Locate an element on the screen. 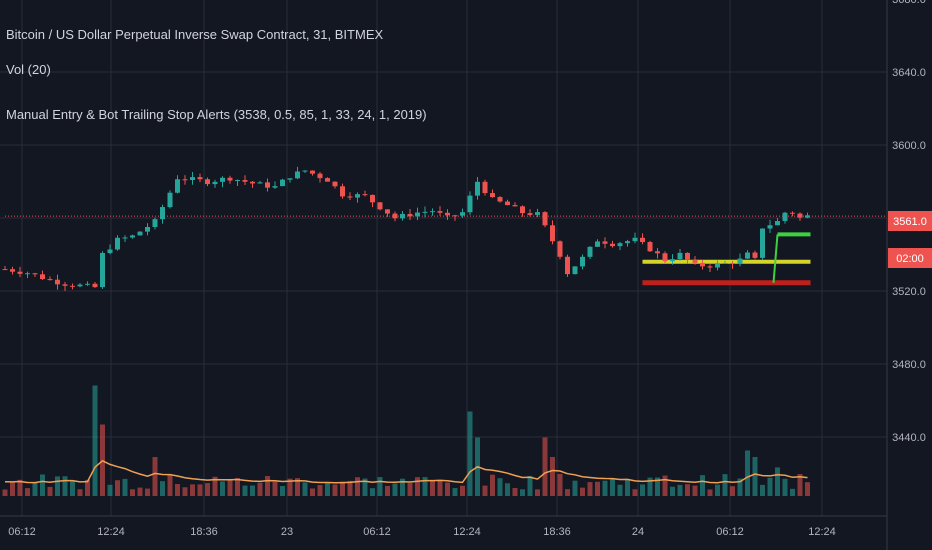 The image size is (932, 550). time-tick-label: 18:36 is located at coordinates (204, 532).